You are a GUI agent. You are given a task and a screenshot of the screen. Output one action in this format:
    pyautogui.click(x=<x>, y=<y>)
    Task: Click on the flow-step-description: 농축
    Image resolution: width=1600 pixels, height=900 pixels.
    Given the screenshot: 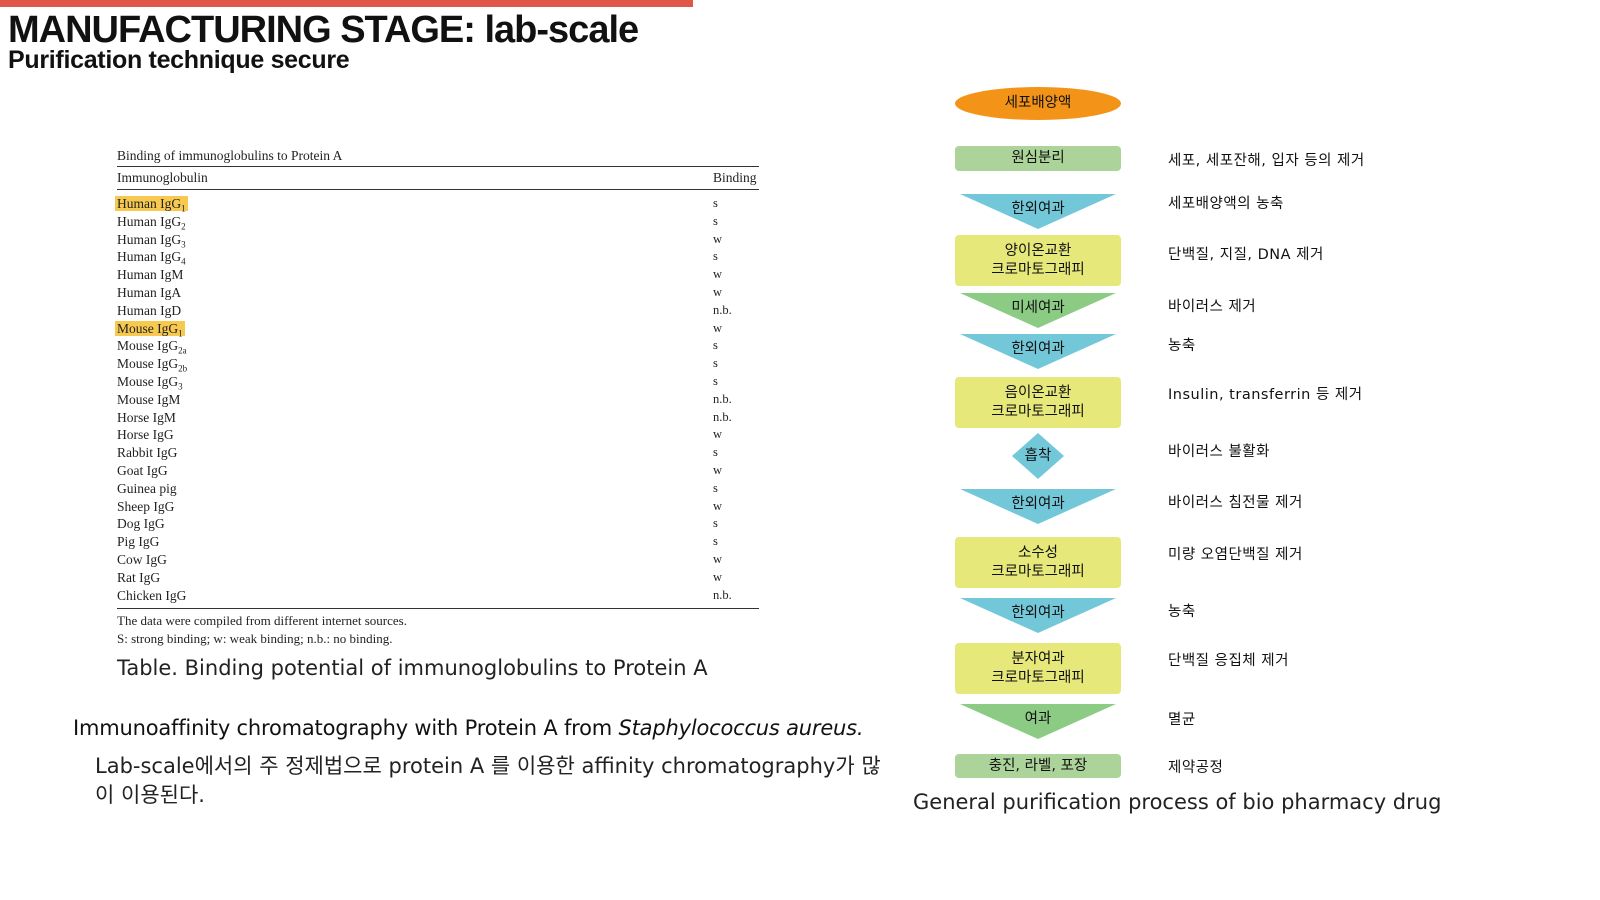 What is the action you would take?
    pyautogui.click(x=1182, y=346)
    